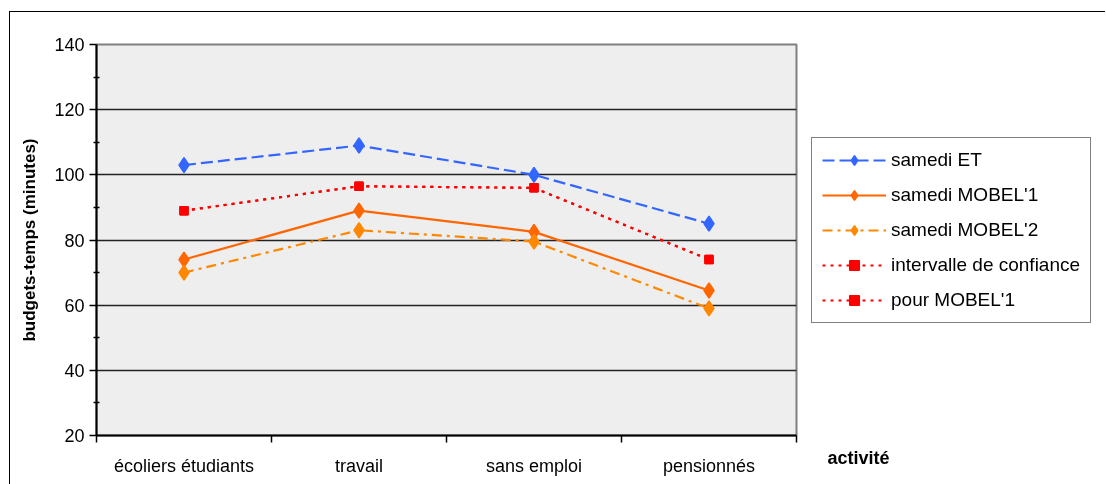 This screenshot has width=1106, height=484. Describe the element at coordinates (534, 465) in the screenshot. I see `x-tick-label: sans emploi` at that location.